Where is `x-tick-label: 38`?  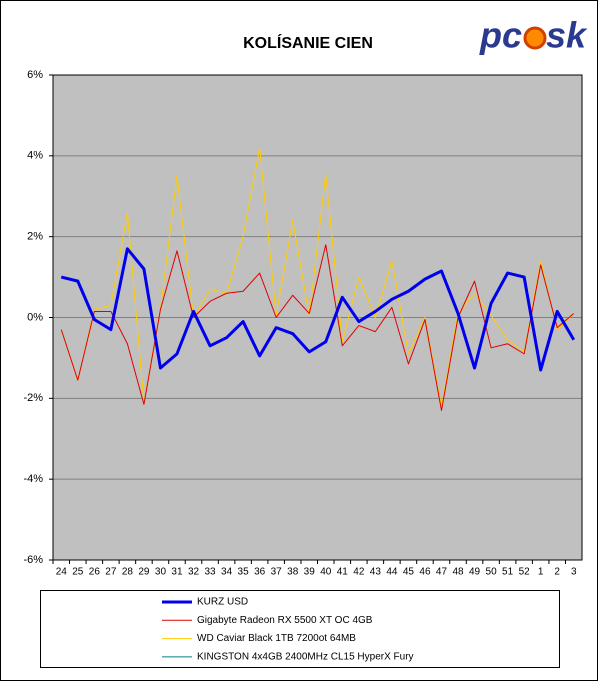 x-tick-label: 38 is located at coordinates (293, 572).